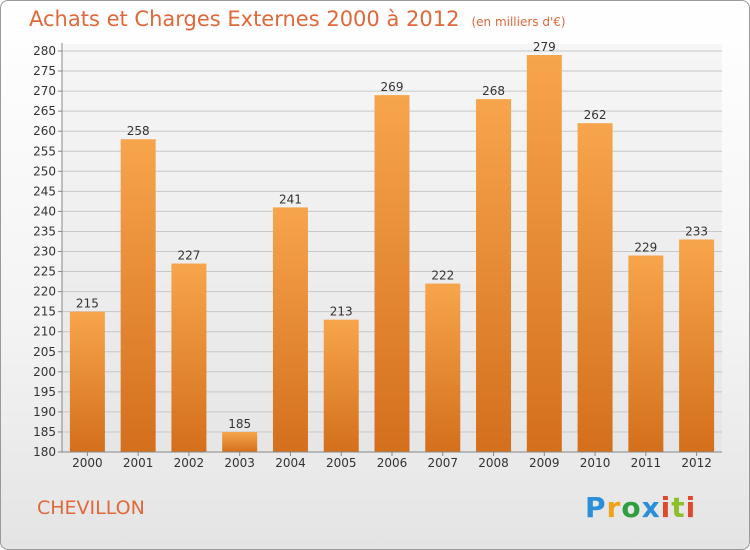 This screenshot has width=750, height=550. I want to click on data-label: 227, so click(188, 256).